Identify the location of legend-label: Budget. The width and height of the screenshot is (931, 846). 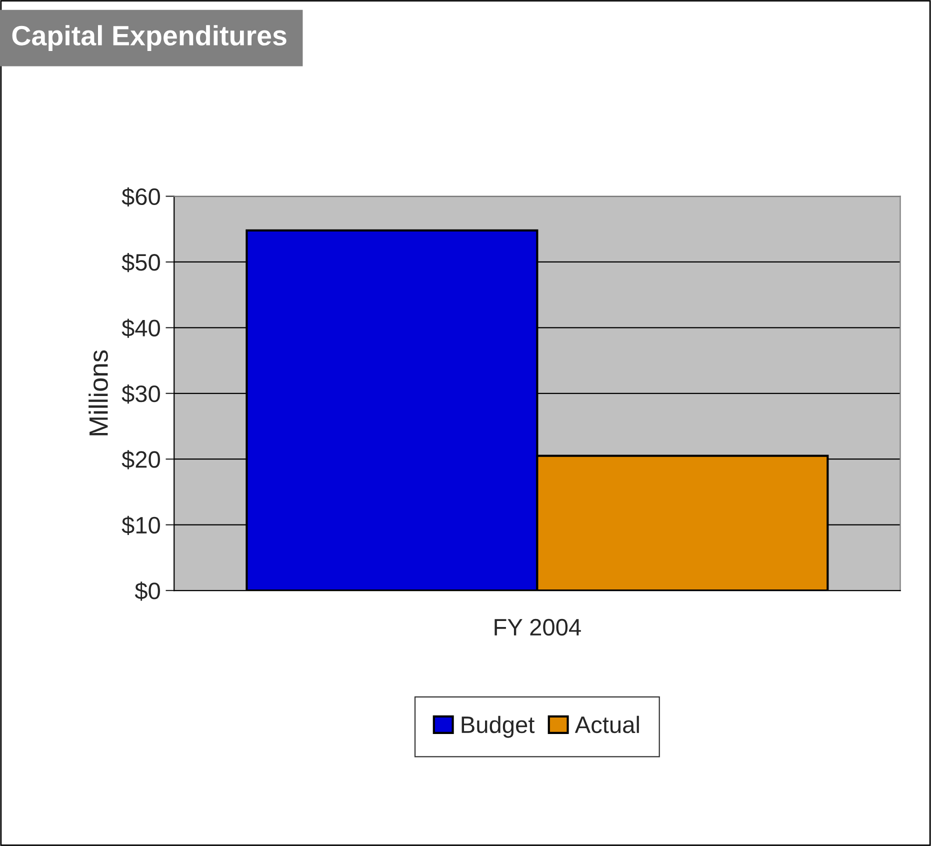
(498, 727).